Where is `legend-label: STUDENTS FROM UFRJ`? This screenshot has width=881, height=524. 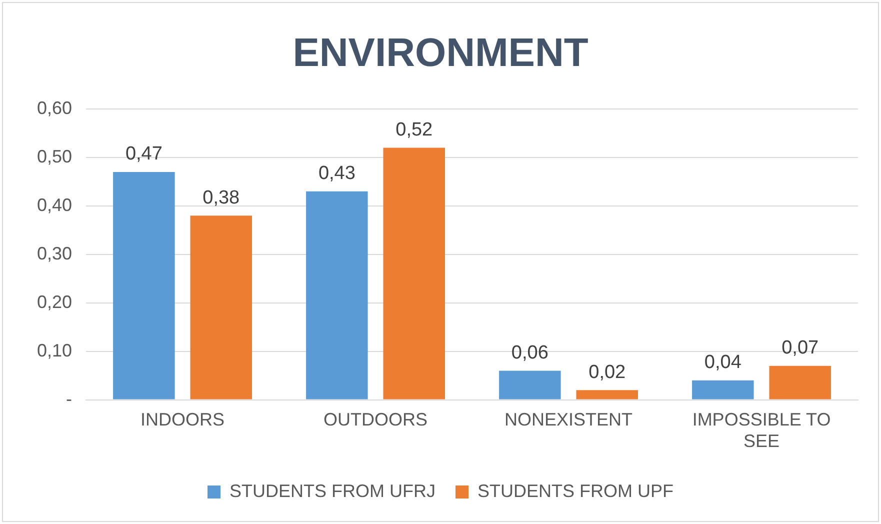
legend-label: STUDENTS FROM UFRJ is located at coordinates (333, 490).